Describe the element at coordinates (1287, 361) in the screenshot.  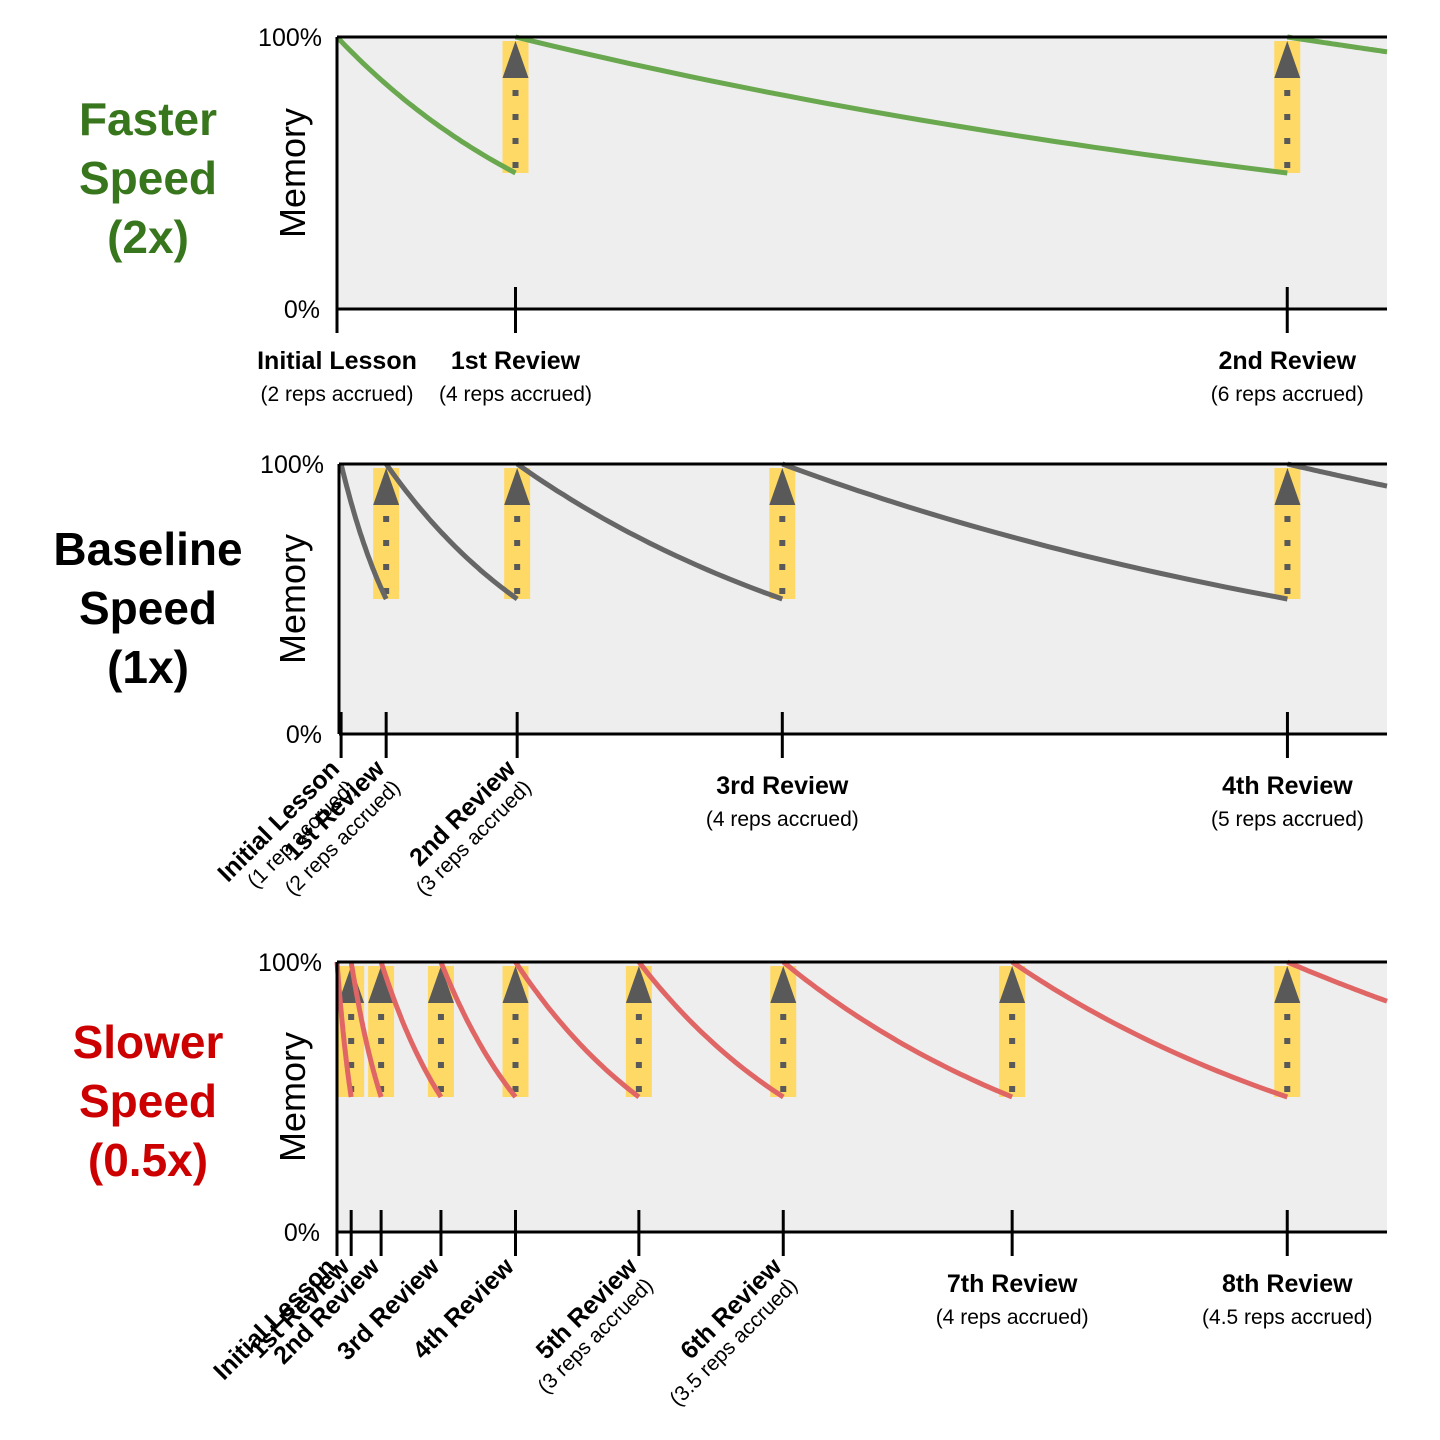
I see `event-label: 2nd Review` at that location.